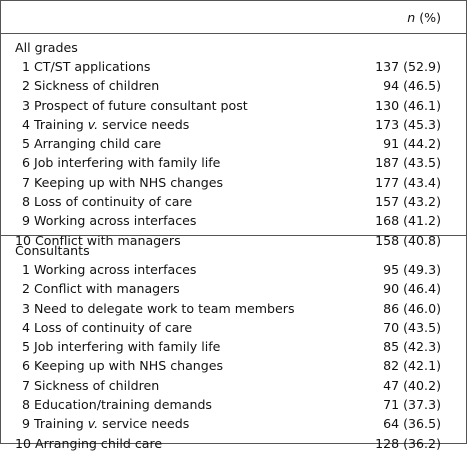  I want to click on row-value: 85 (42.3), so click(412, 347).